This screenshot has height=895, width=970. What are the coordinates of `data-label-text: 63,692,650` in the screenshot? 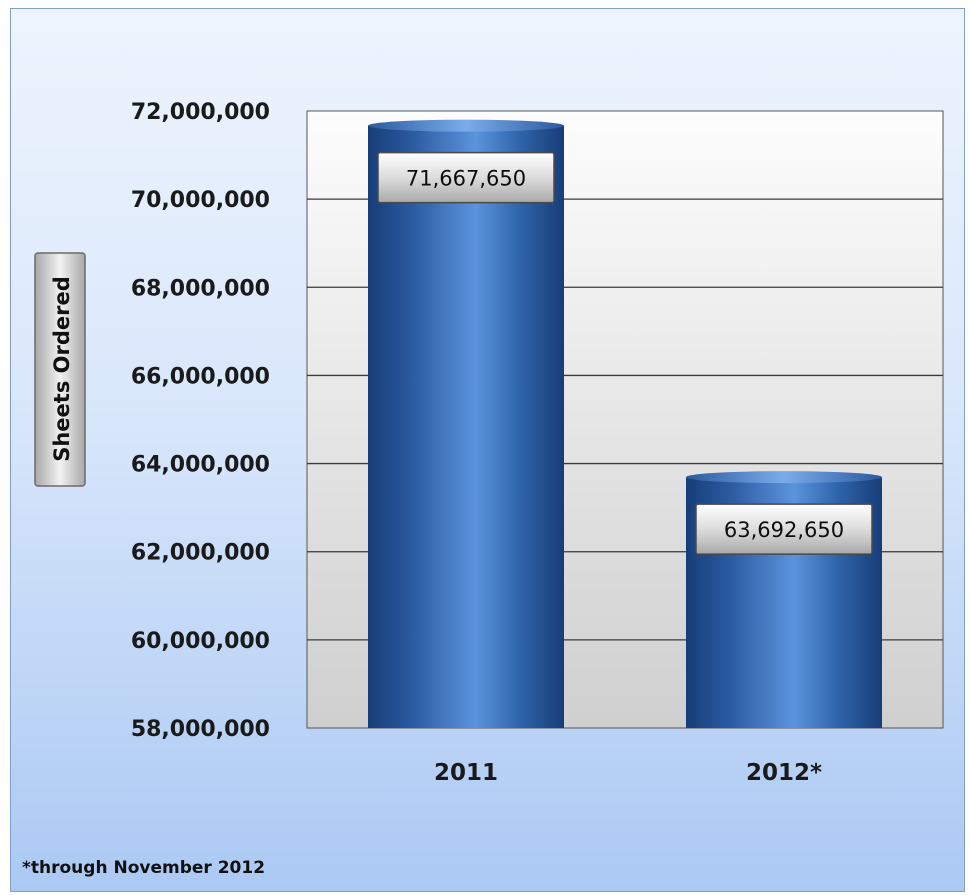 It's located at (784, 530).